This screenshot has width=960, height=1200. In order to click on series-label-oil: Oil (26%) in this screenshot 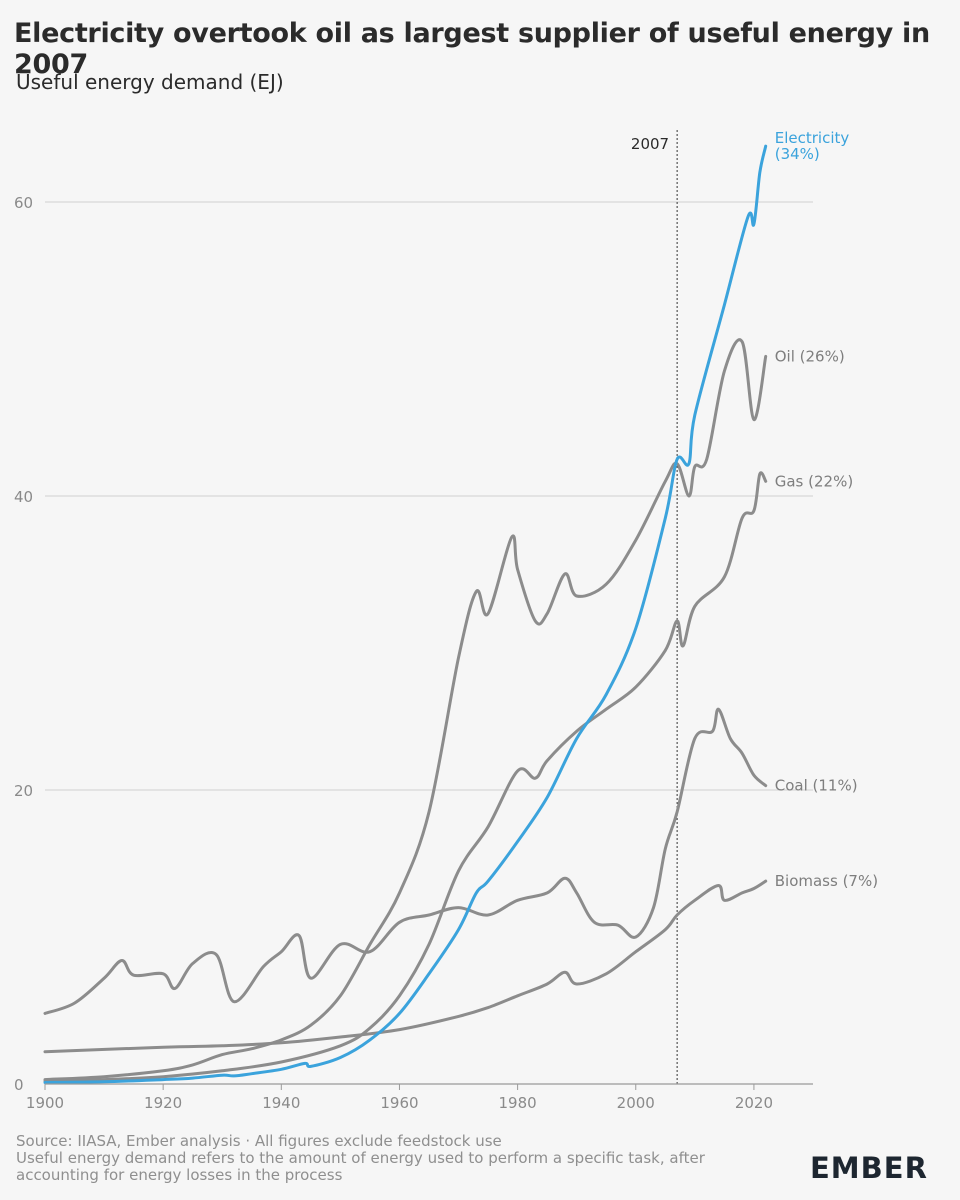, I will do `click(810, 356)`.